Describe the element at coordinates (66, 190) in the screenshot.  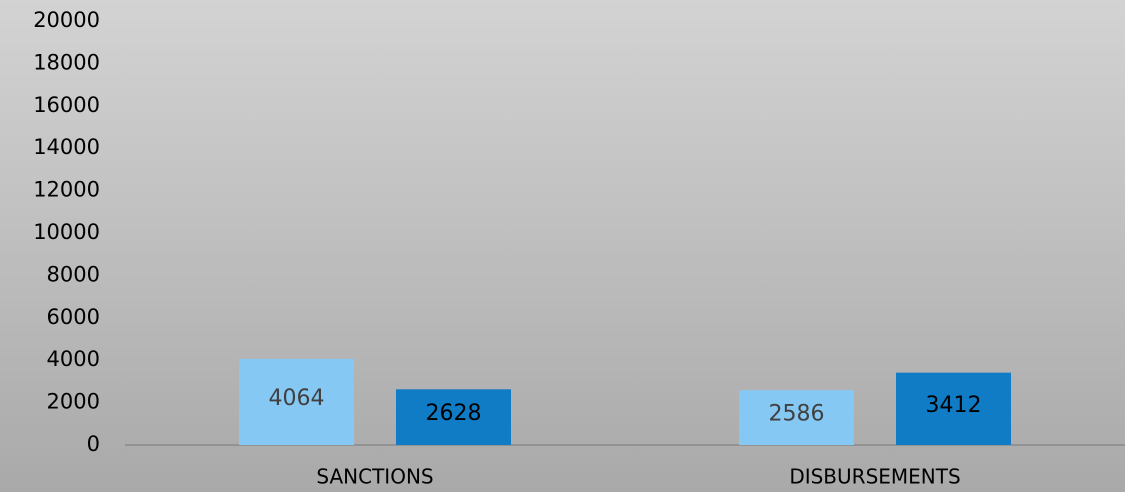
I see `y-tick-label: 12000` at that location.